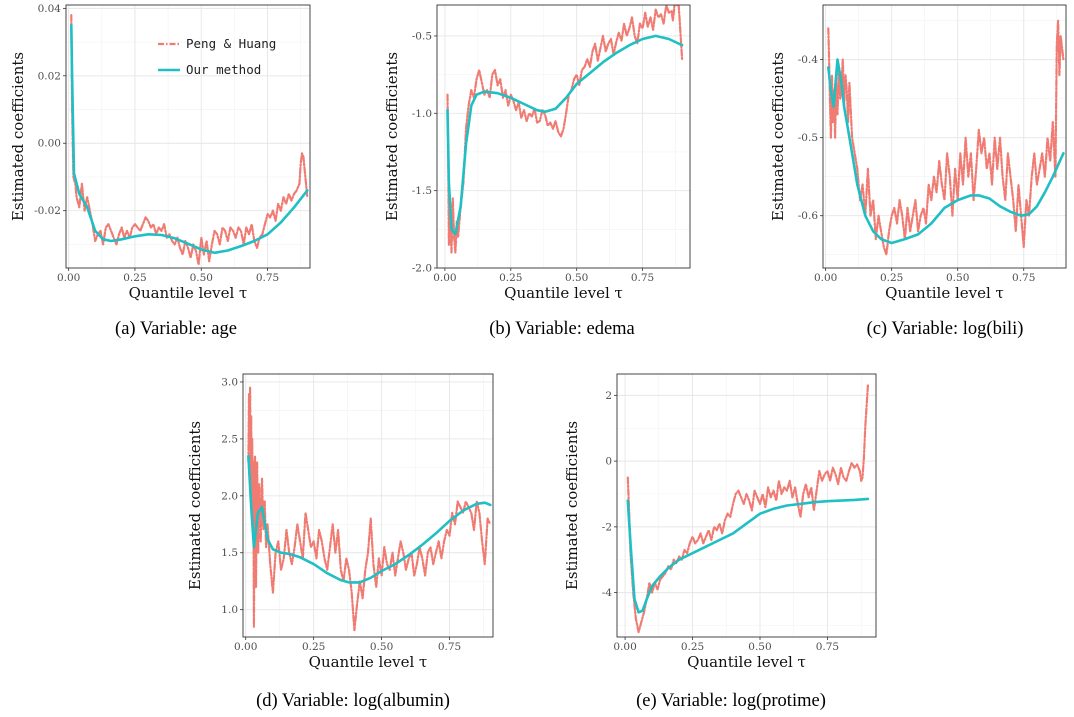 The image size is (1074, 717). I want to click on y-tick-label: -0.4, so click(808, 60).